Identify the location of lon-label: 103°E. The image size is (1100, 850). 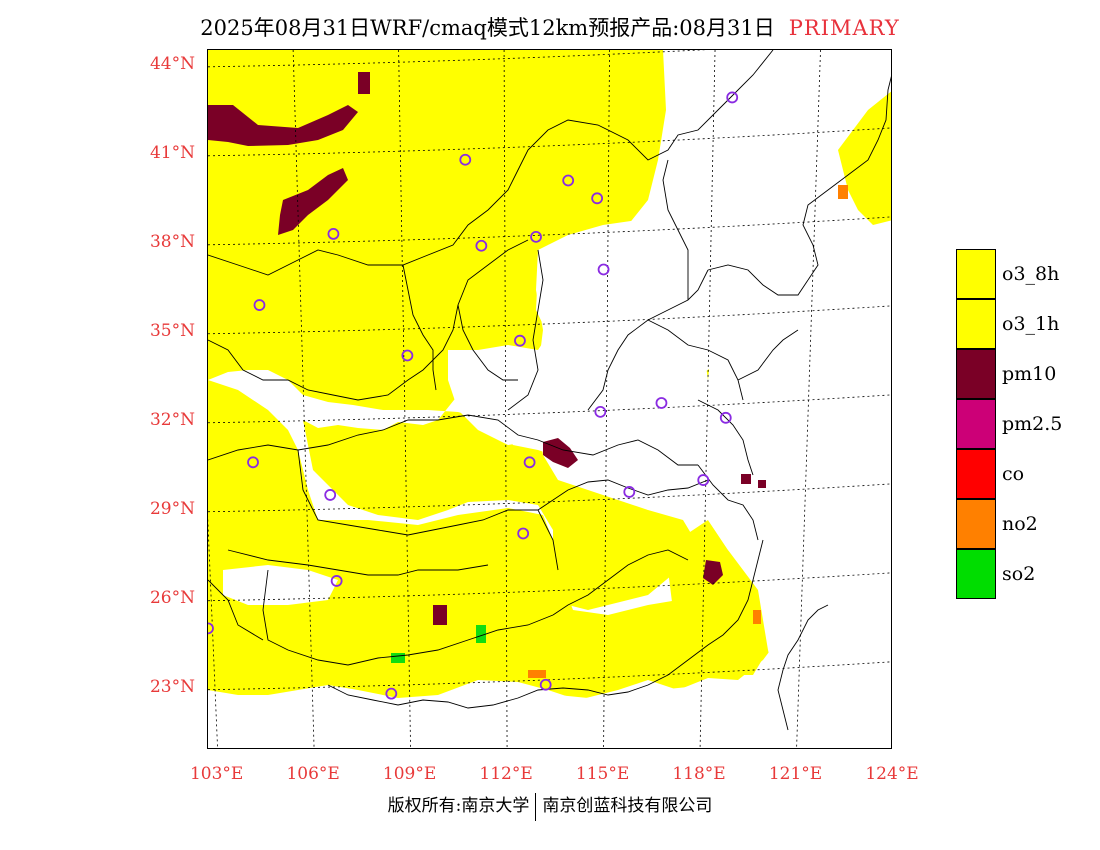
(216, 774).